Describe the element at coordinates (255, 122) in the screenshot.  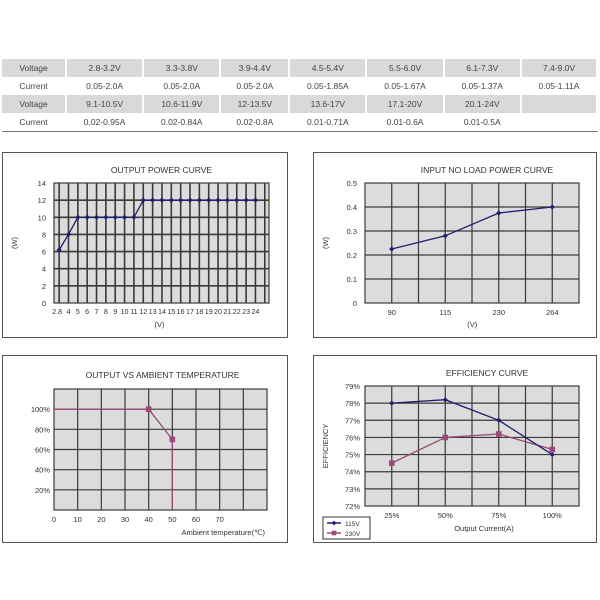
I see `table-cell: 0.02-0.8A` at that location.